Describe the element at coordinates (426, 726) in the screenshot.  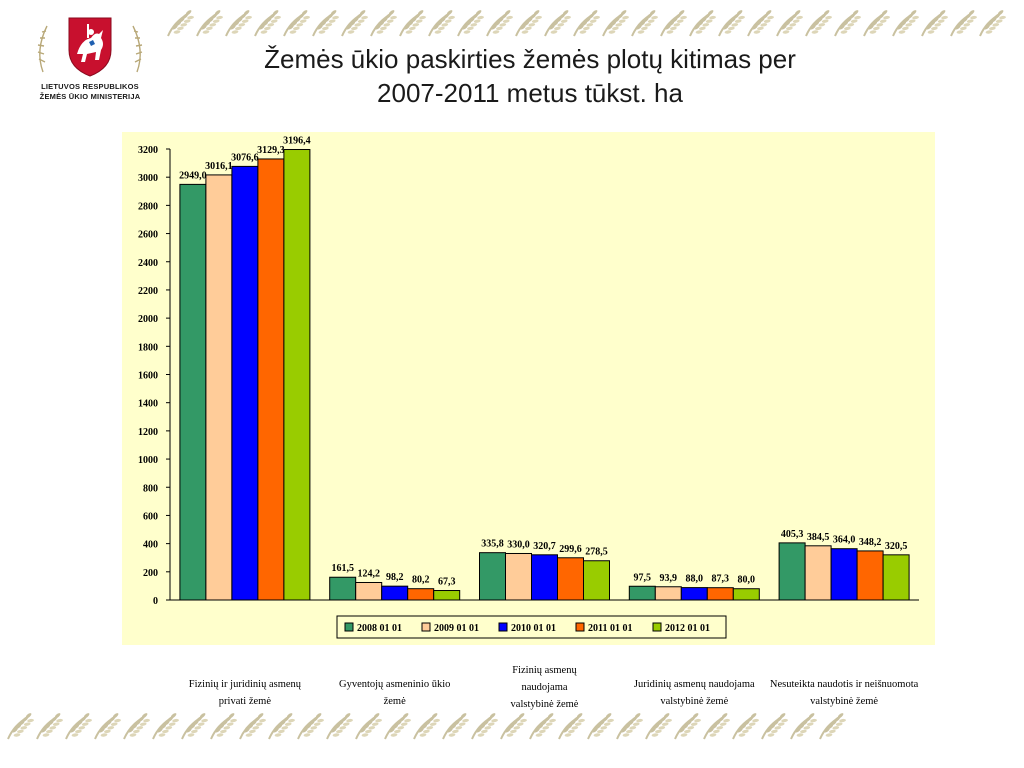
I see `wheat-ornament-bottom` at that location.